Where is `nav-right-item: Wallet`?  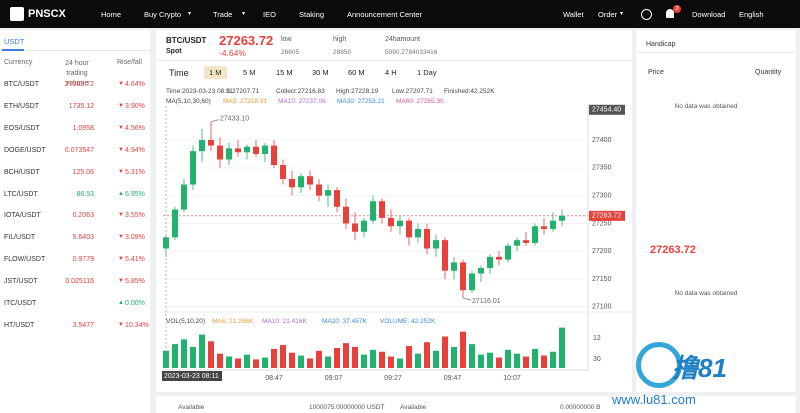 nav-right-item: Wallet is located at coordinates (573, 14).